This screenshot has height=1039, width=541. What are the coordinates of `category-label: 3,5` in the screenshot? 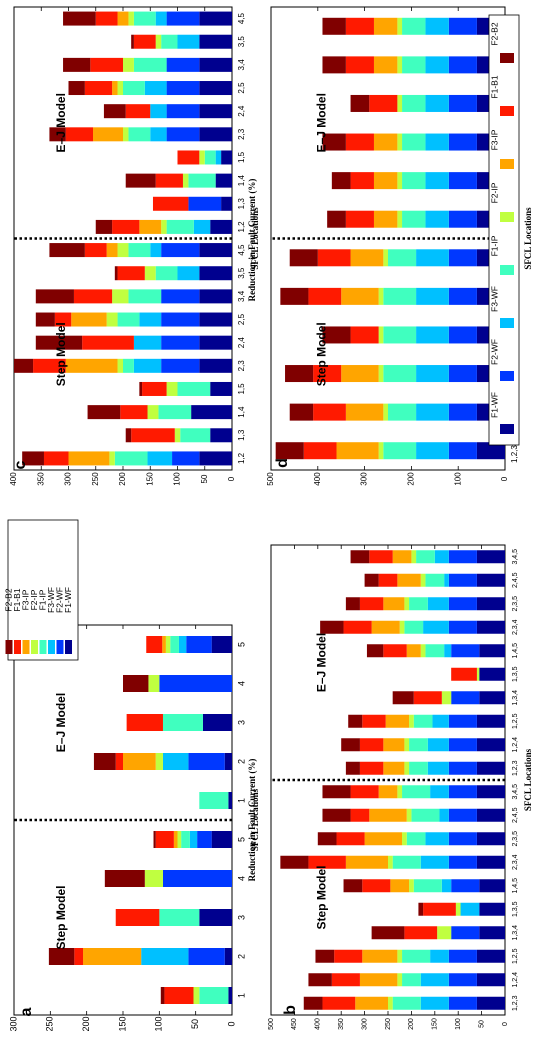 It's located at (241, 273).